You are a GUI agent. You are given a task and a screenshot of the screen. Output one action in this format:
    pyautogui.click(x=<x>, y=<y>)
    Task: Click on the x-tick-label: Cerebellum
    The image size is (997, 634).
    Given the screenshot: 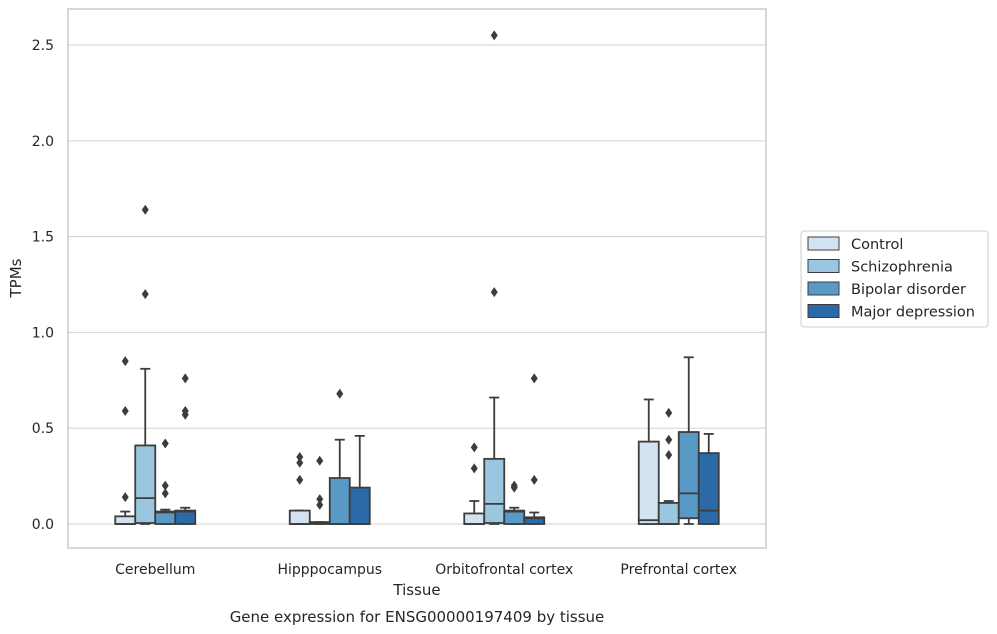 What is the action you would take?
    pyautogui.click(x=155, y=570)
    